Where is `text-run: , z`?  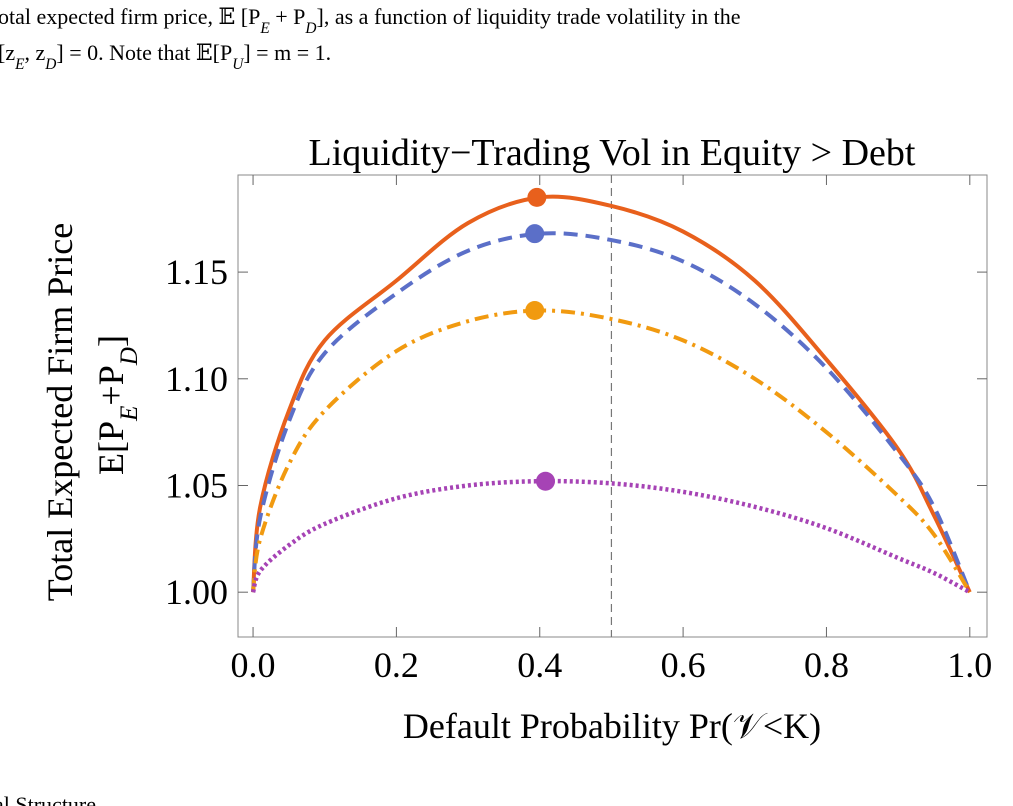 text-run: , z is located at coordinates (35, 52).